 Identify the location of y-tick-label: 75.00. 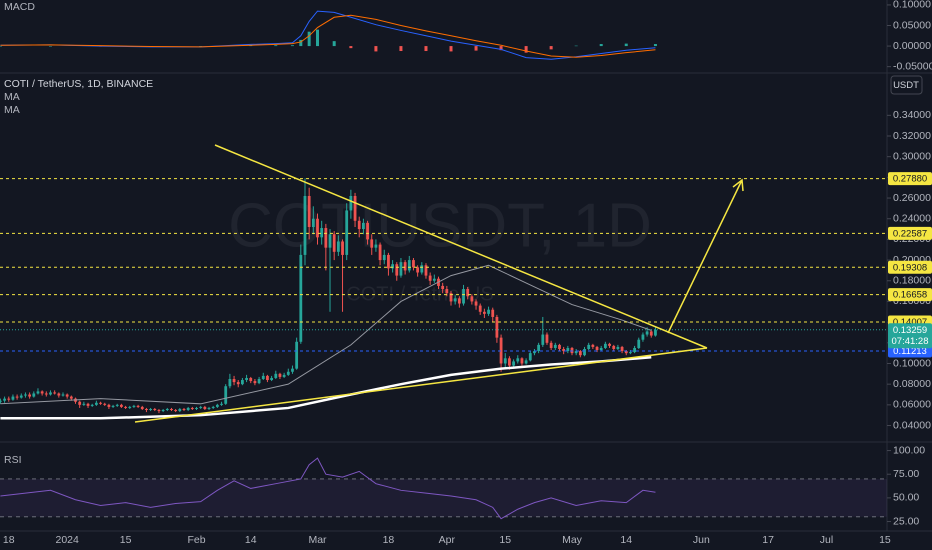
(906, 474).